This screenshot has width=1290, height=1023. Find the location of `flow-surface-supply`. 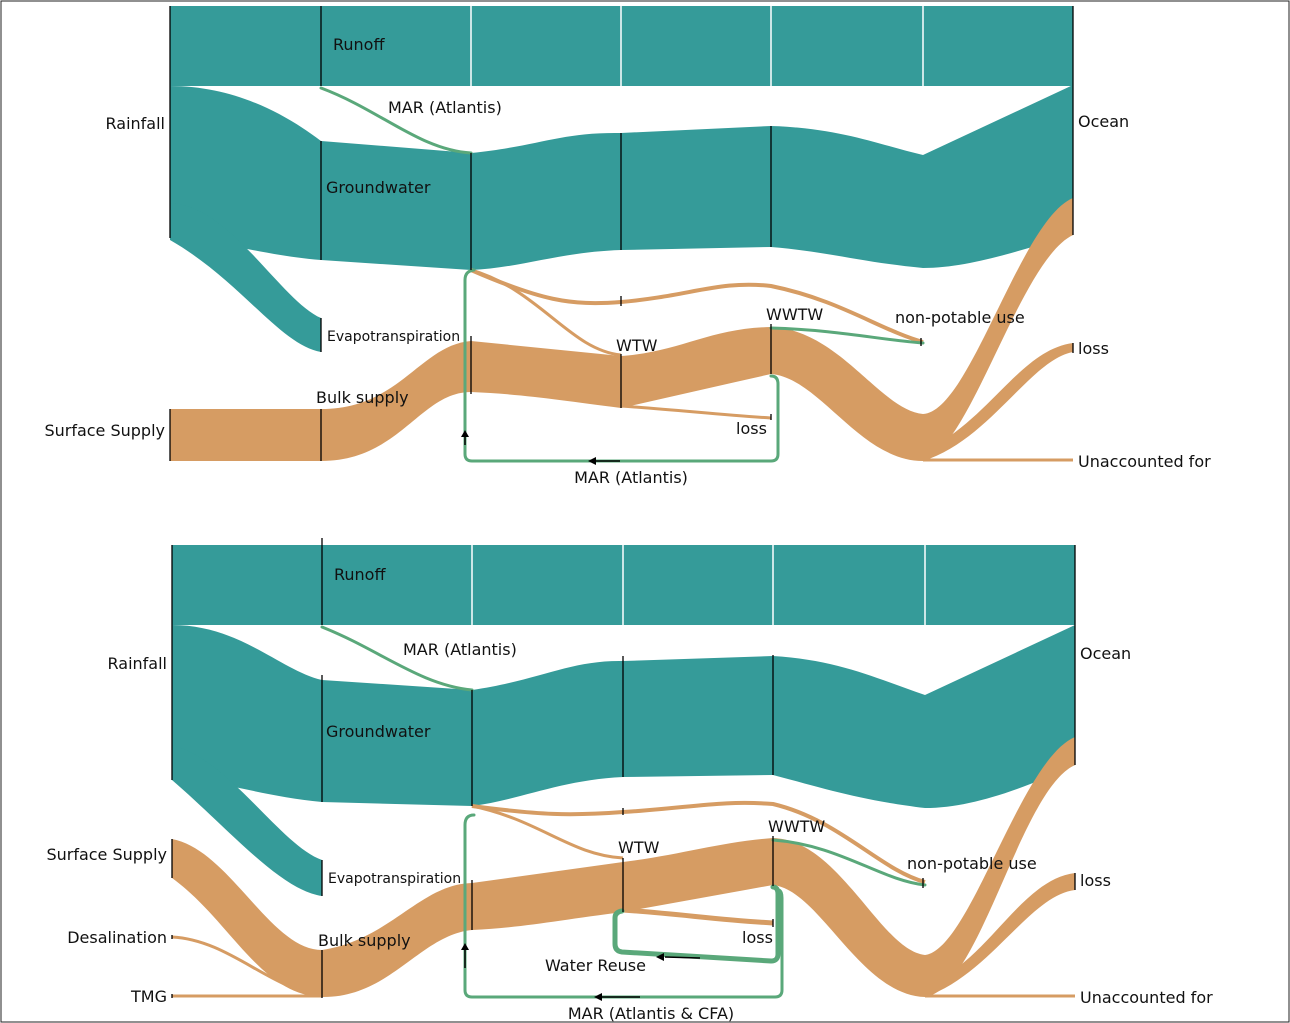

flow-surface-supply is located at coordinates (247, 918).